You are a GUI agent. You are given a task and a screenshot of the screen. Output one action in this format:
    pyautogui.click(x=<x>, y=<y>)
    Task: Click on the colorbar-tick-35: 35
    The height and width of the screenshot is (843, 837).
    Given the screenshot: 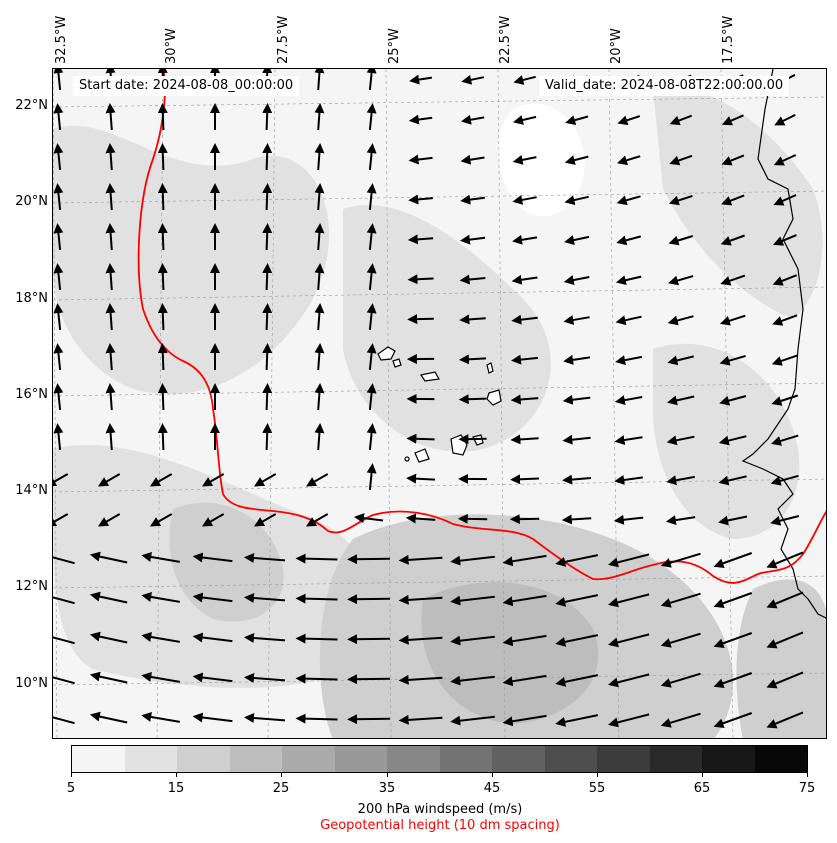 What is the action you would take?
    pyautogui.click(x=387, y=788)
    